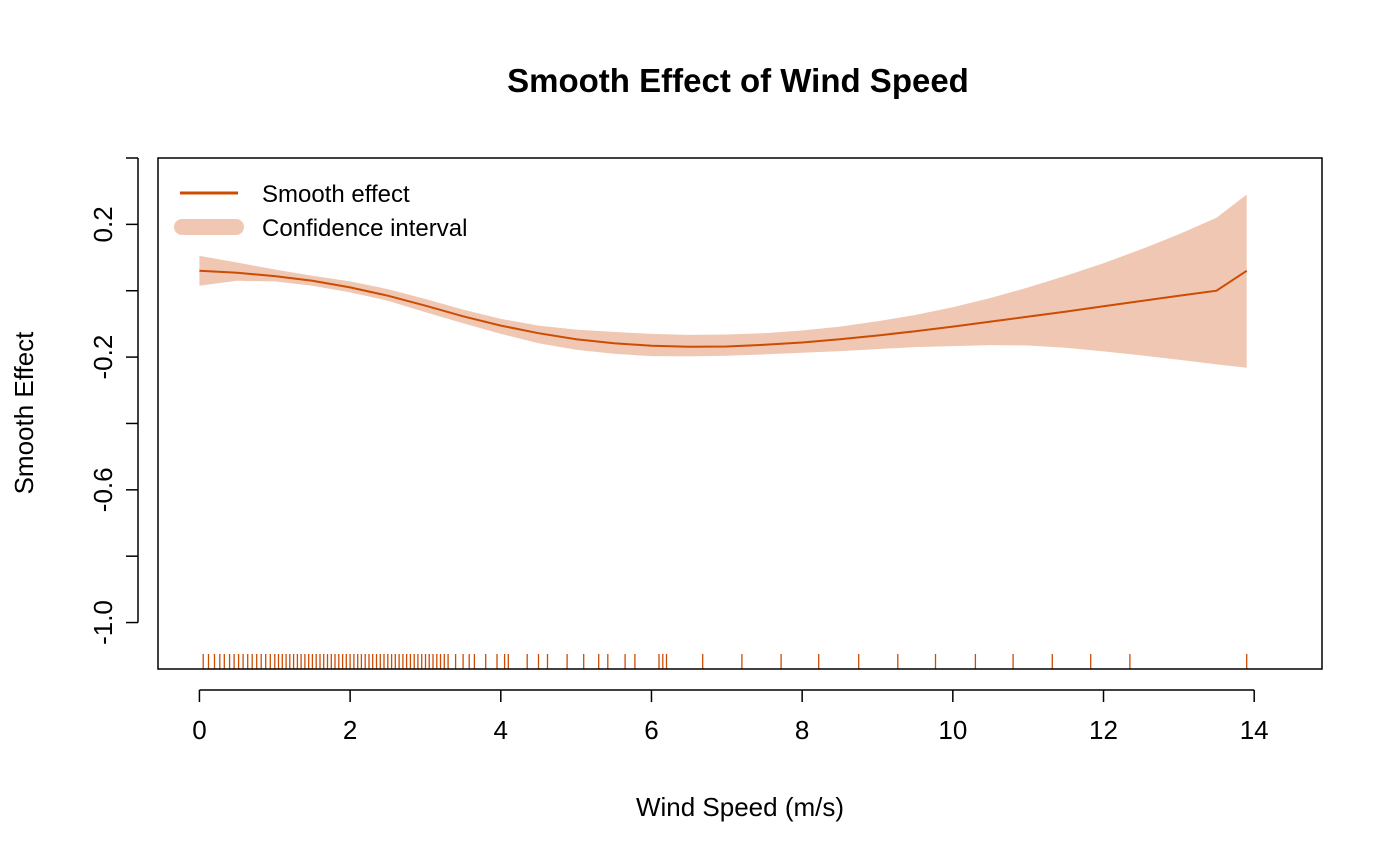  I want to click on rug-layer, so click(725, 661).